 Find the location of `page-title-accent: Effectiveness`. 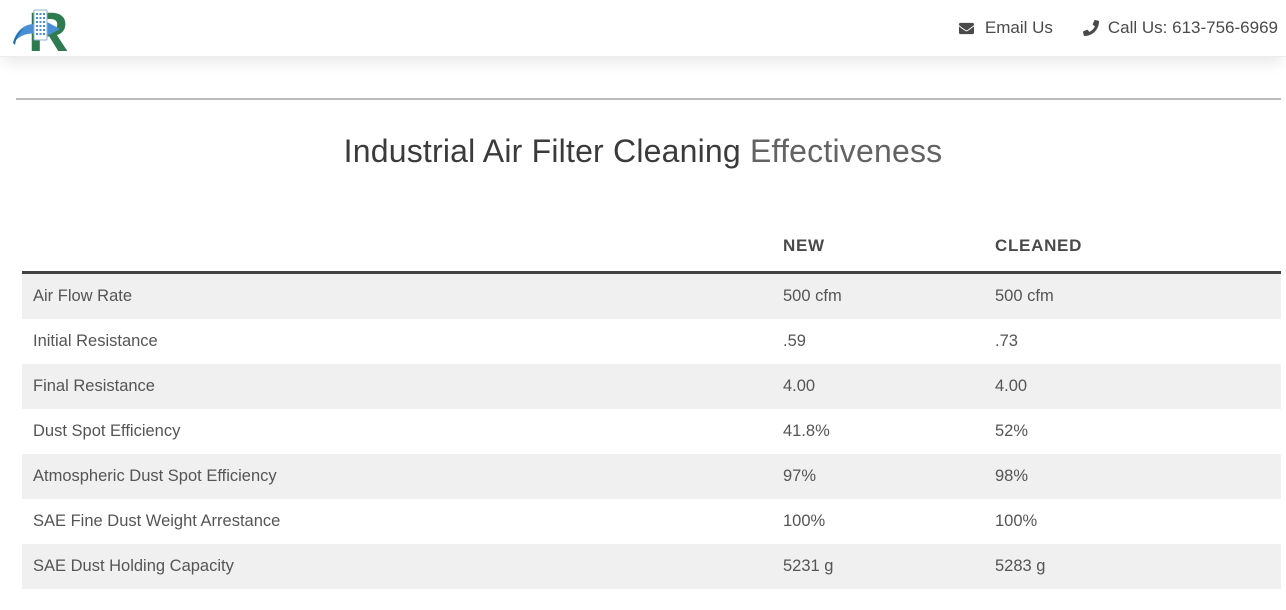

page-title-accent: Effectiveness is located at coordinates (846, 151).